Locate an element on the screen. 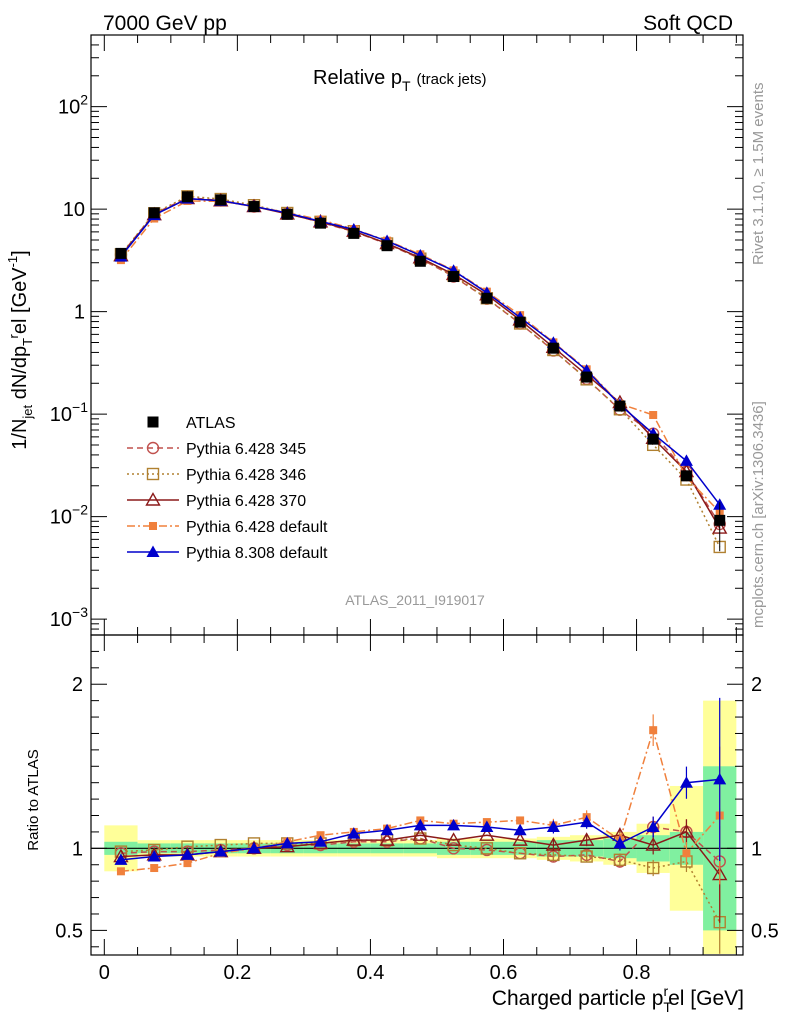 The width and height of the screenshot is (786, 1024). y-tick-label: 10 is located at coordinates (74, 210).